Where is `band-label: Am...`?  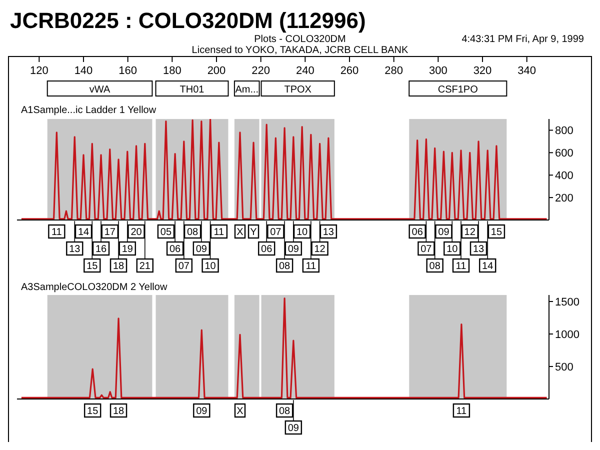 band-label: Am... is located at coordinates (247, 90).